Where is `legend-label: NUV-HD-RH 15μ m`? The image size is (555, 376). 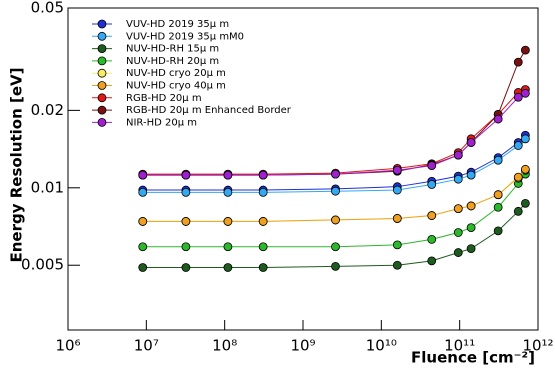
legend-label: NUV-HD-RH 15μ m is located at coordinates (172, 49).